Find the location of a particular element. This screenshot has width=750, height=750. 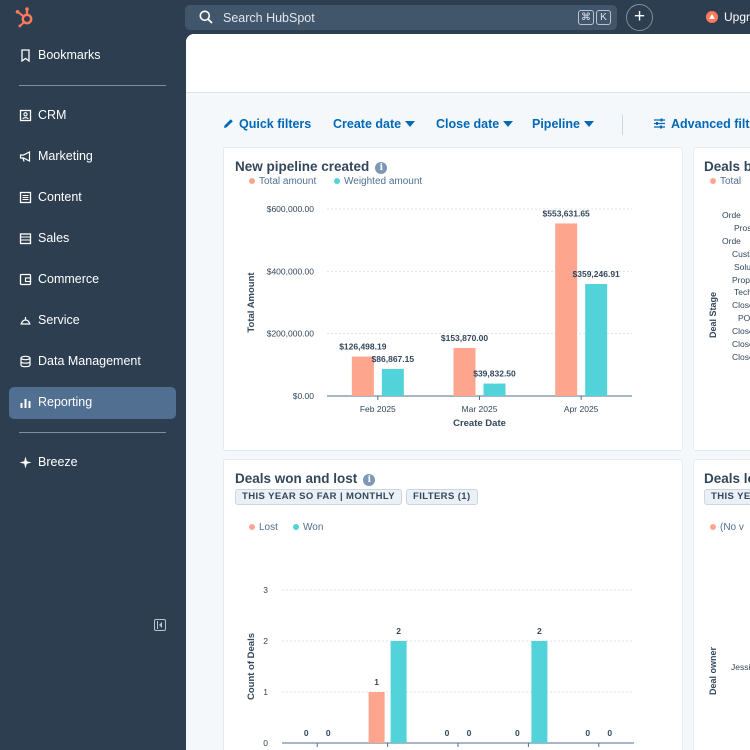

card-title: Deals b is located at coordinates (727, 166).